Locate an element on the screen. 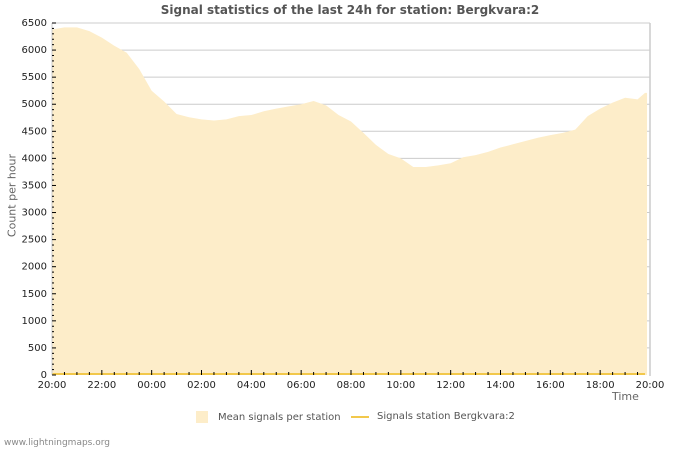 This screenshot has width=700, height=450. x-tick-label: 14:00 is located at coordinates (500, 385).